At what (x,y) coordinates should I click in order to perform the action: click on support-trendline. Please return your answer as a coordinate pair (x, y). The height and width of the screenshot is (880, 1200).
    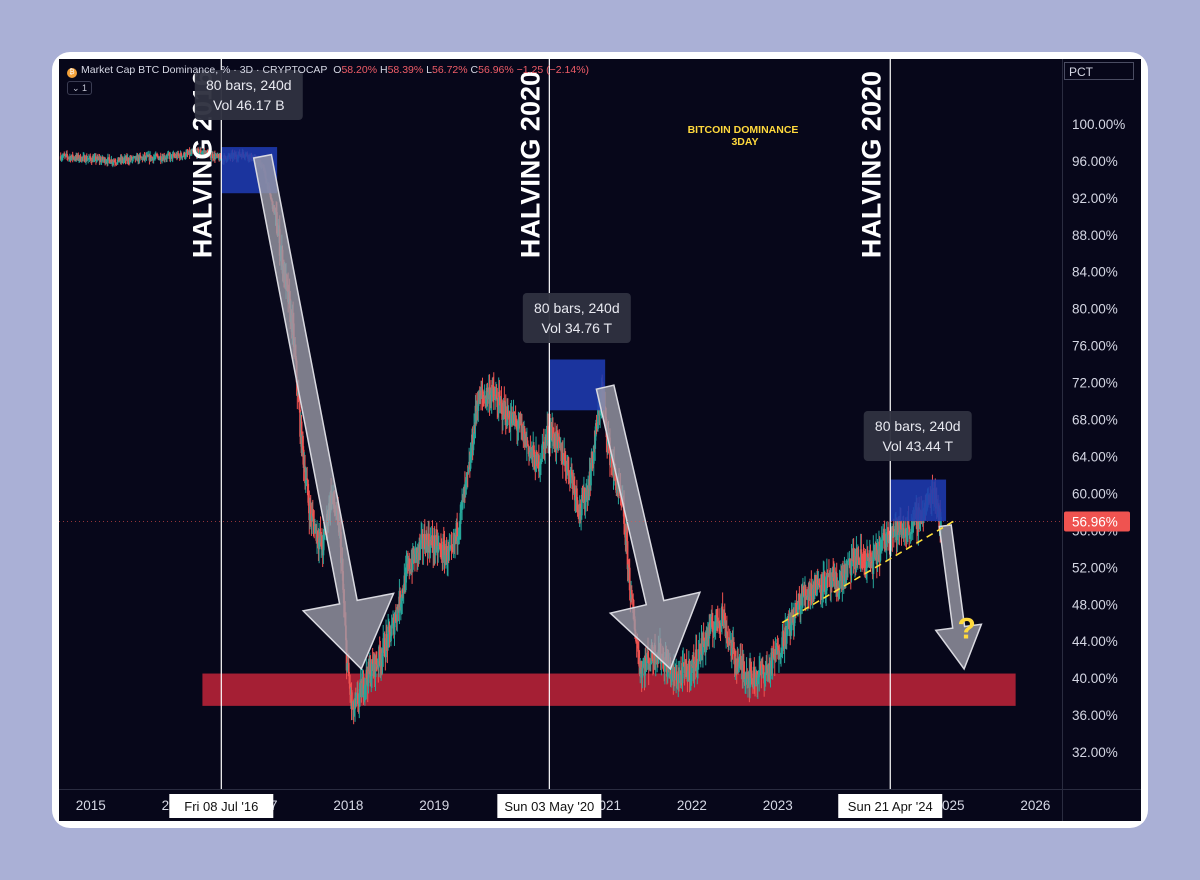
    Looking at the image, I should click on (868, 572).